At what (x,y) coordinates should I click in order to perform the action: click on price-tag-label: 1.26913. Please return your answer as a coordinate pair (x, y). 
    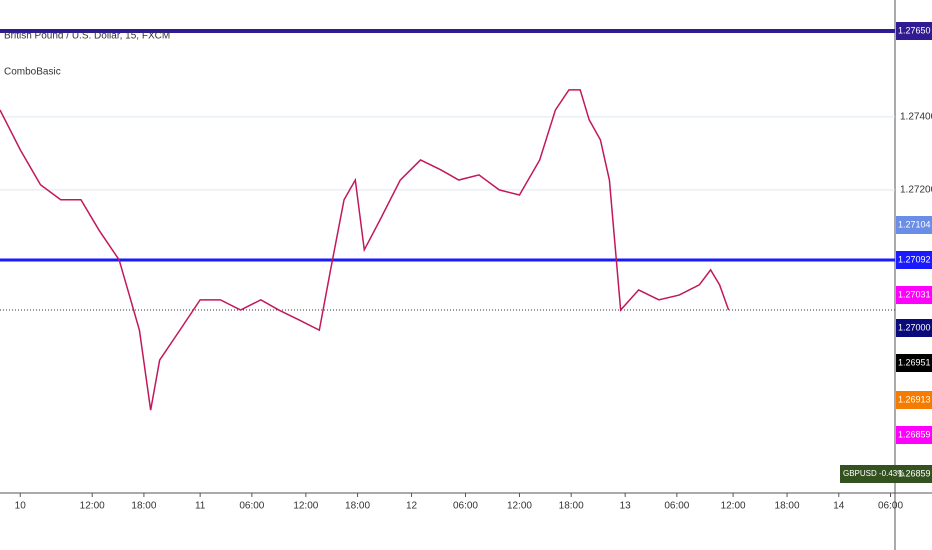
    Looking at the image, I should click on (914, 399).